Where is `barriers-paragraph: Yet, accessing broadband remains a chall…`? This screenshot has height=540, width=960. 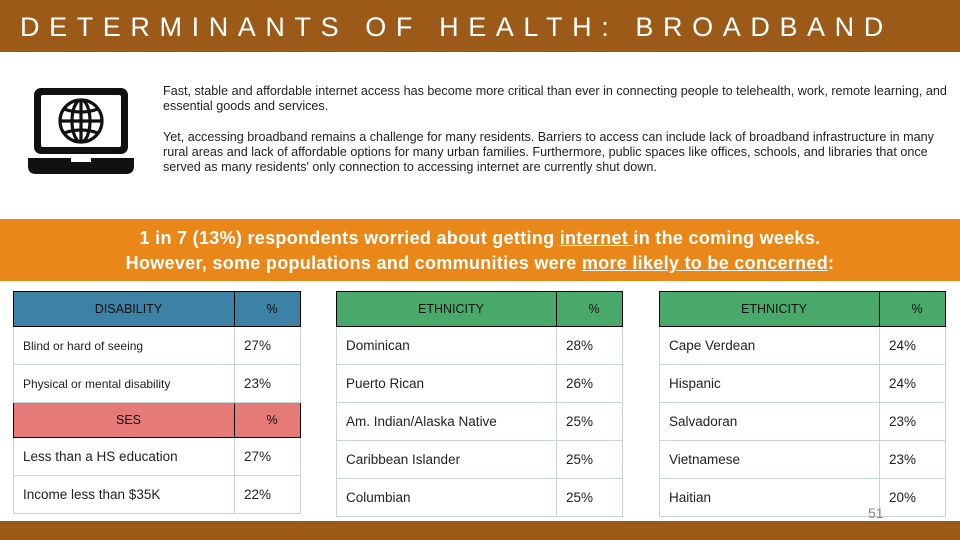 barriers-paragraph: Yet, accessing broadband remains a chall… is located at coordinates (548, 152).